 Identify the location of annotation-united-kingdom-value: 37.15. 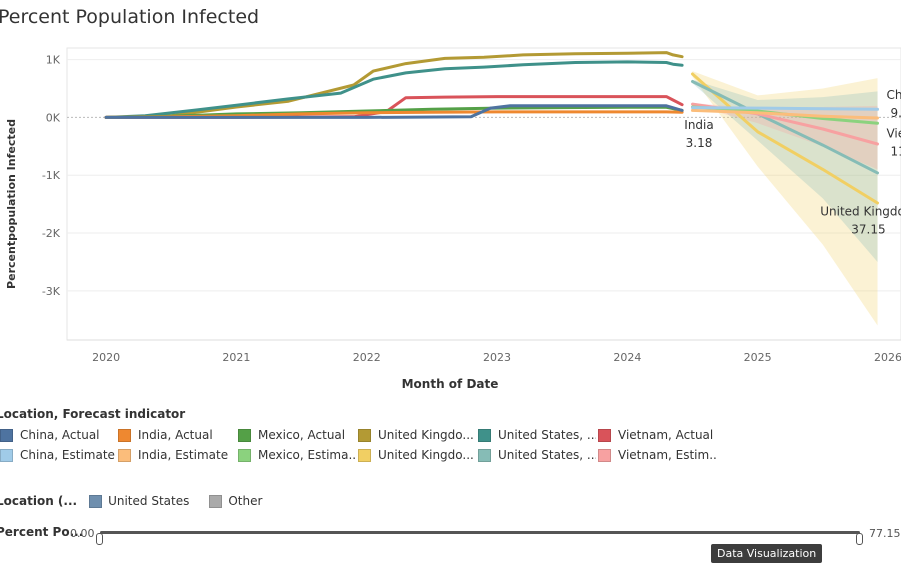
(868, 230).